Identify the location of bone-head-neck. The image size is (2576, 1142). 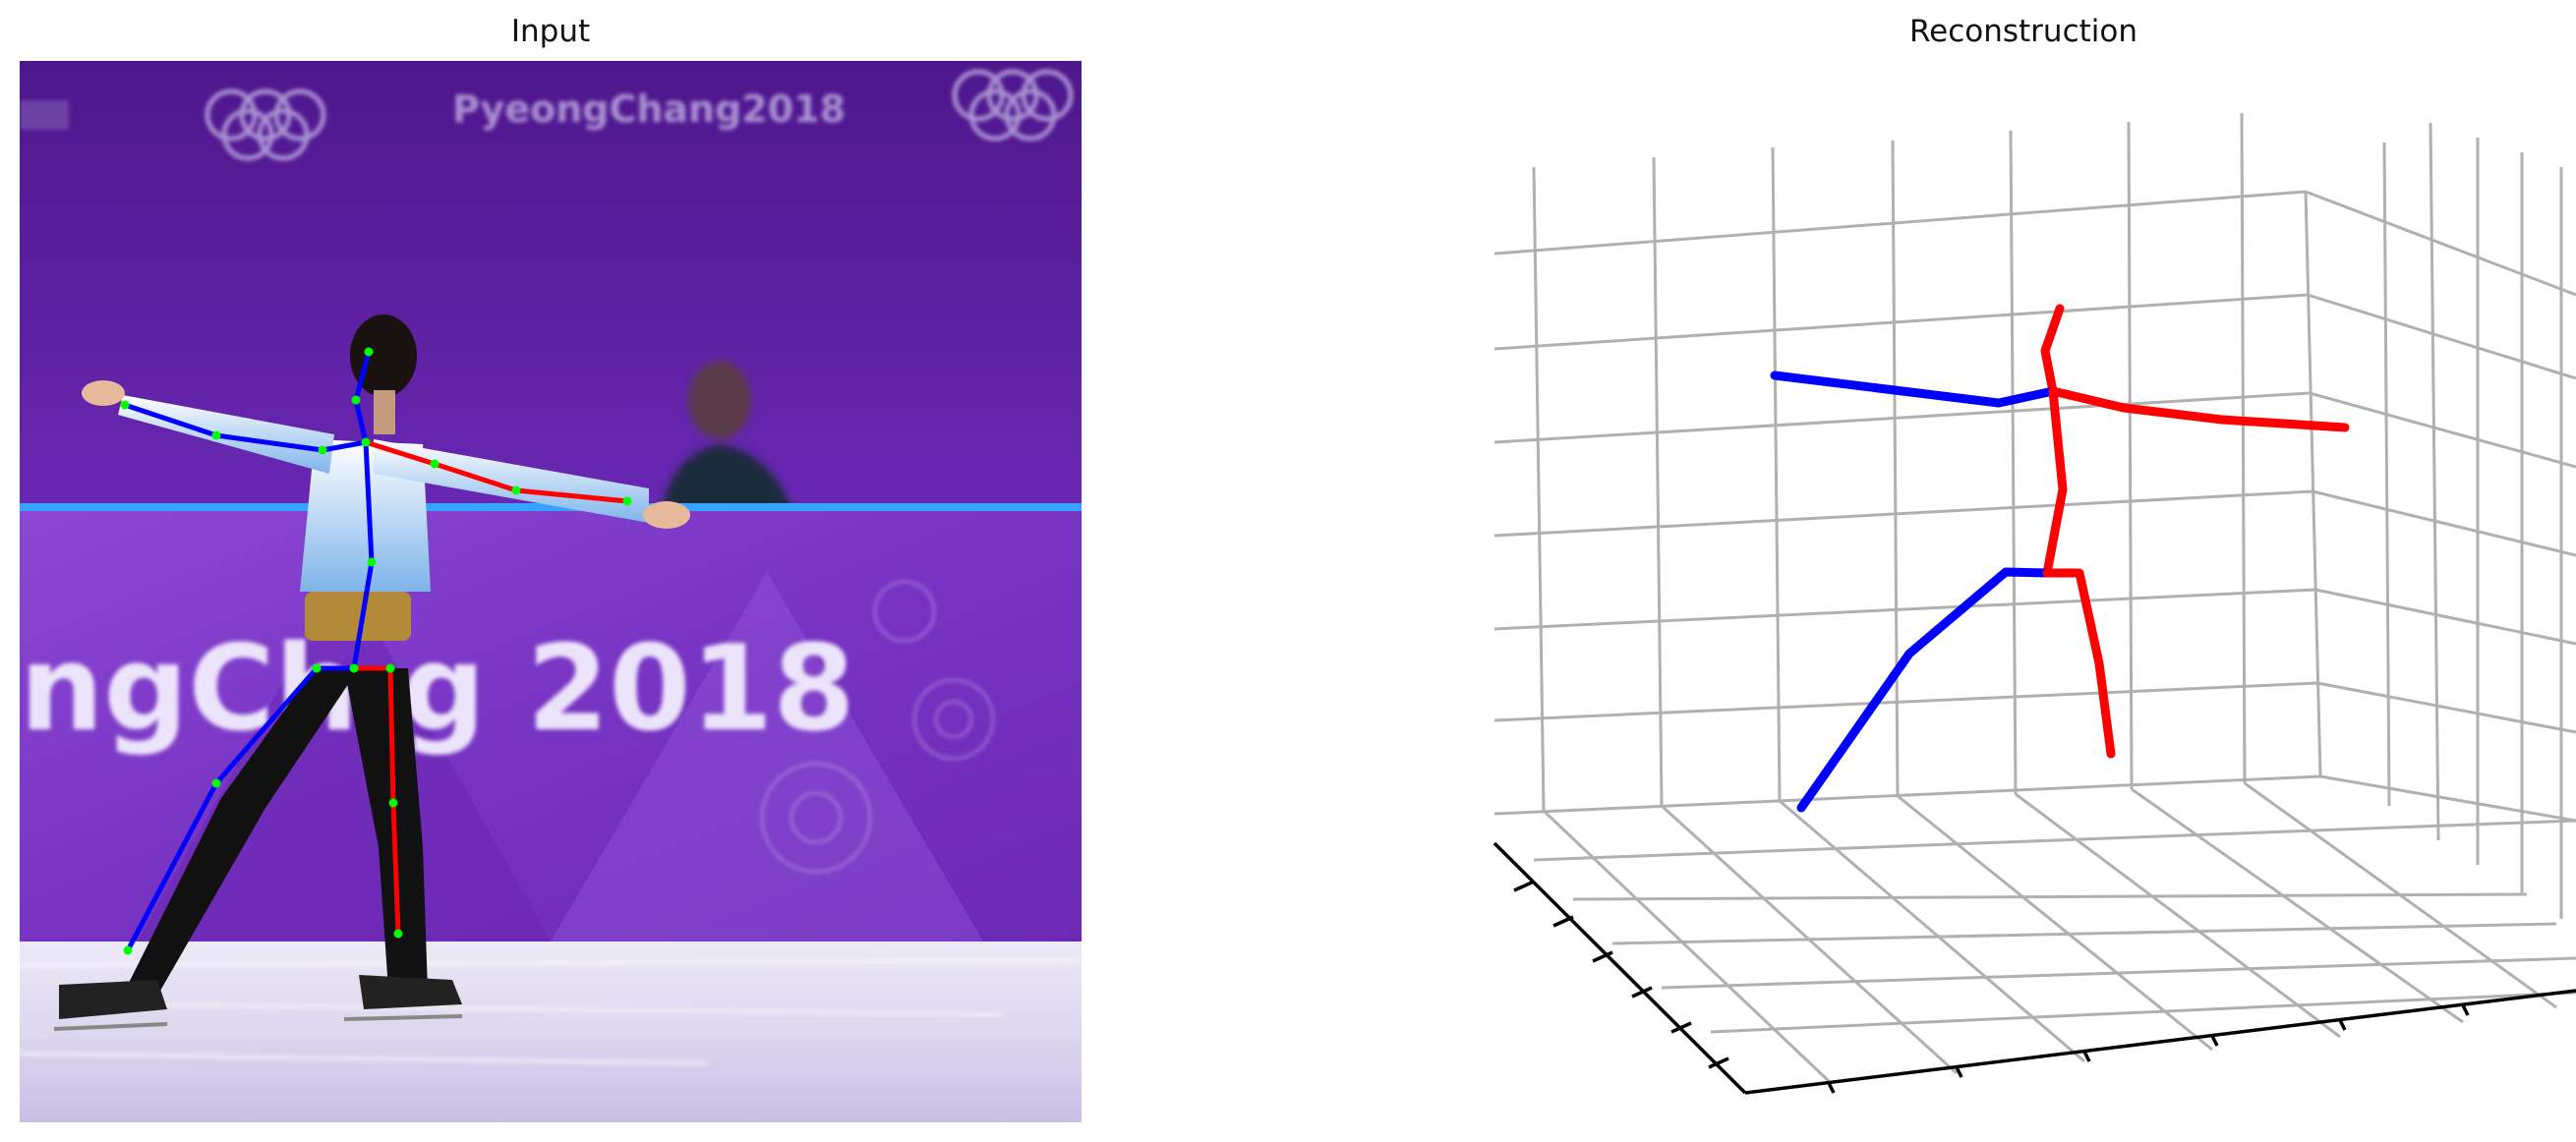
(362, 376).